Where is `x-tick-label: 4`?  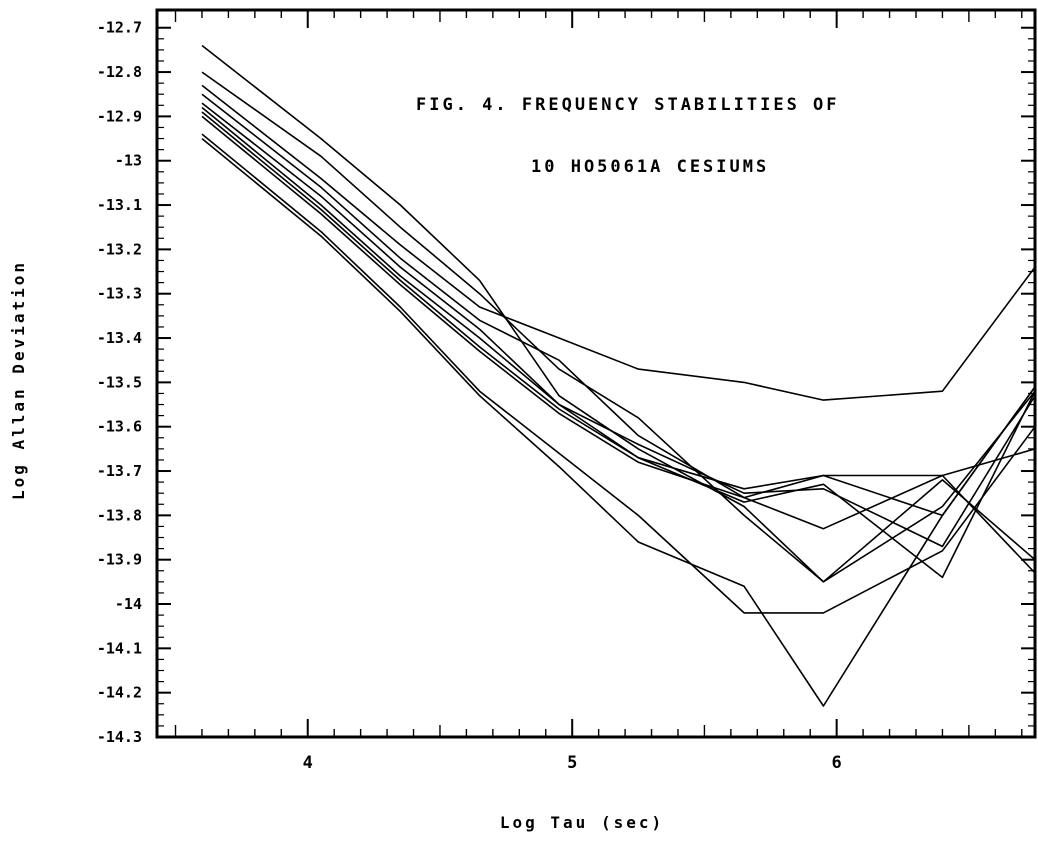 x-tick-label: 4 is located at coordinates (308, 763).